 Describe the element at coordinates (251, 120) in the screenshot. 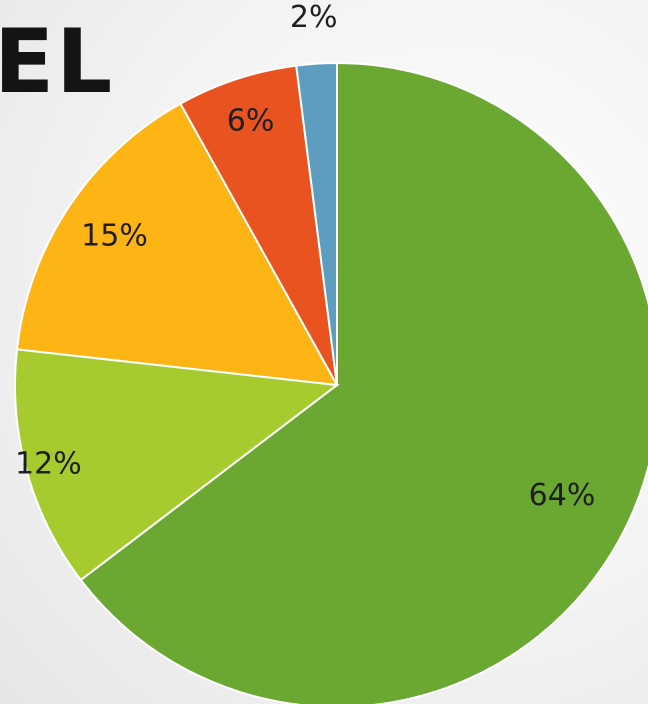

I see `pie-slice-label: 6%` at that location.